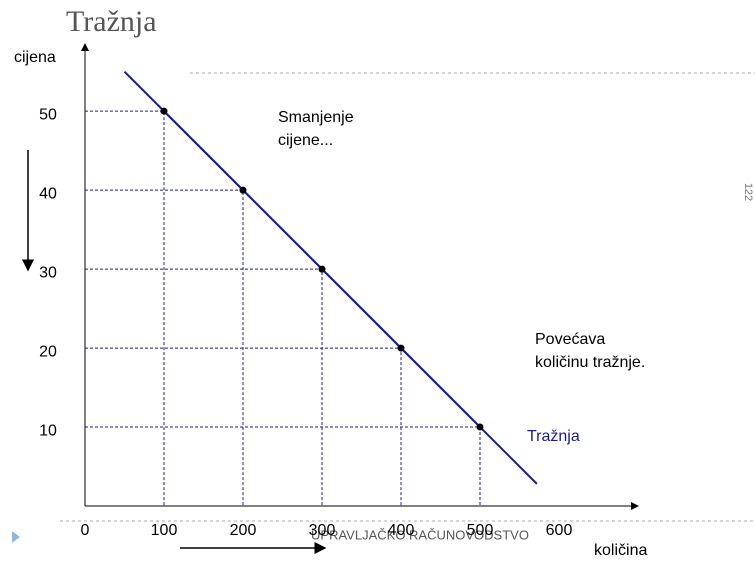 The image size is (755, 562). Describe the element at coordinates (16, 537) in the screenshot. I see `bullet` at that location.